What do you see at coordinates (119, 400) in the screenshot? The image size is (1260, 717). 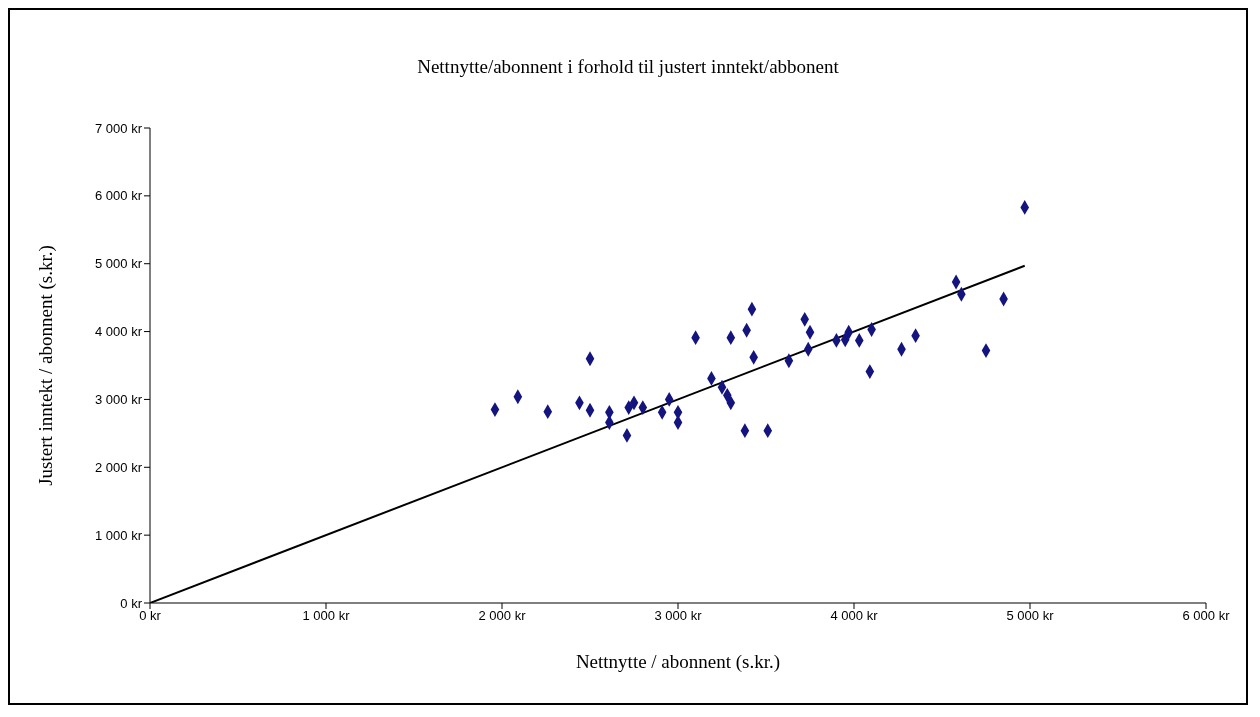 I see `y-tick-label: 3 000 kr` at bounding box center [119, 400].